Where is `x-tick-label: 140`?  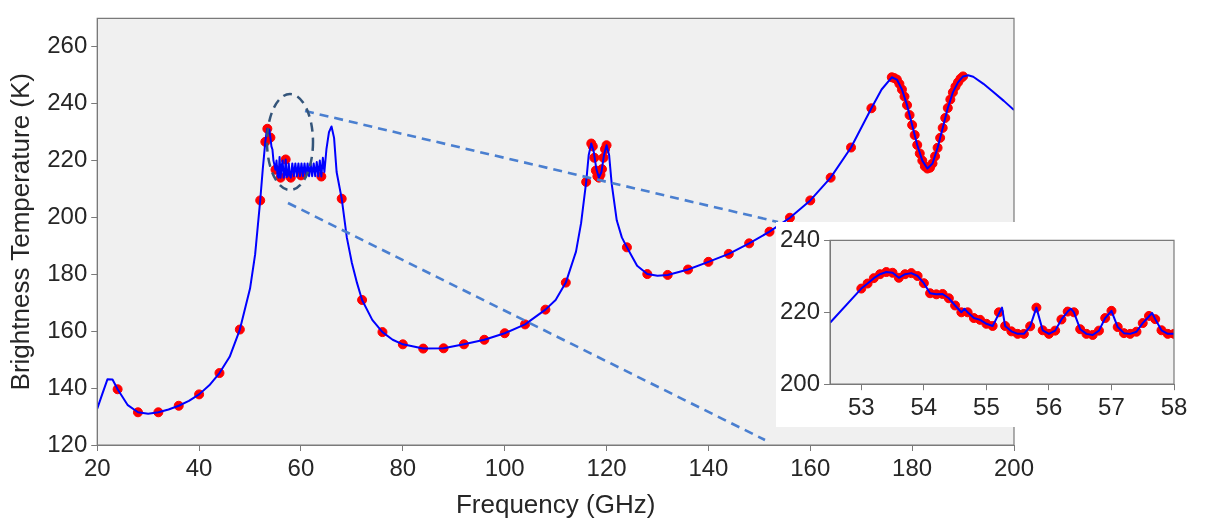
x-tick-label: 140 is located at coordinates (708, 468).